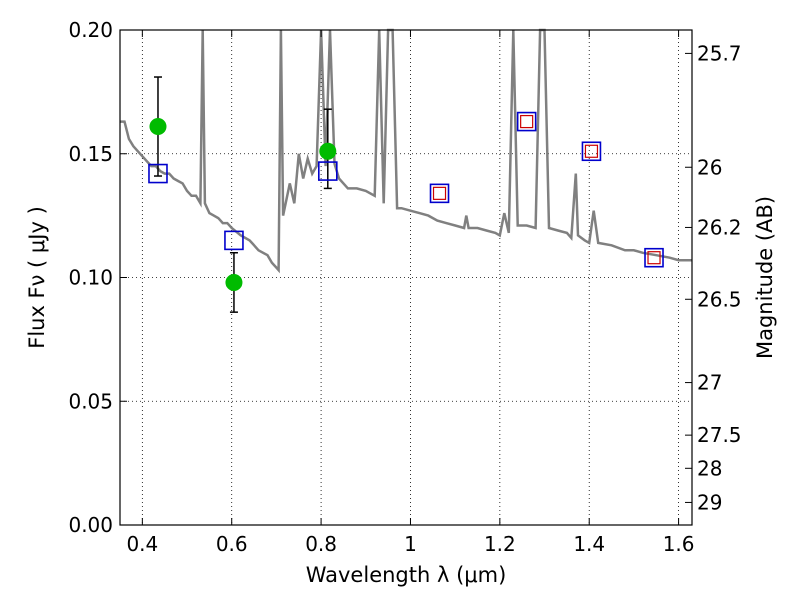  Describe the element at coordinates (719, 435) in the screenshot. I see `y2-tick-label: 27.5` at that location.